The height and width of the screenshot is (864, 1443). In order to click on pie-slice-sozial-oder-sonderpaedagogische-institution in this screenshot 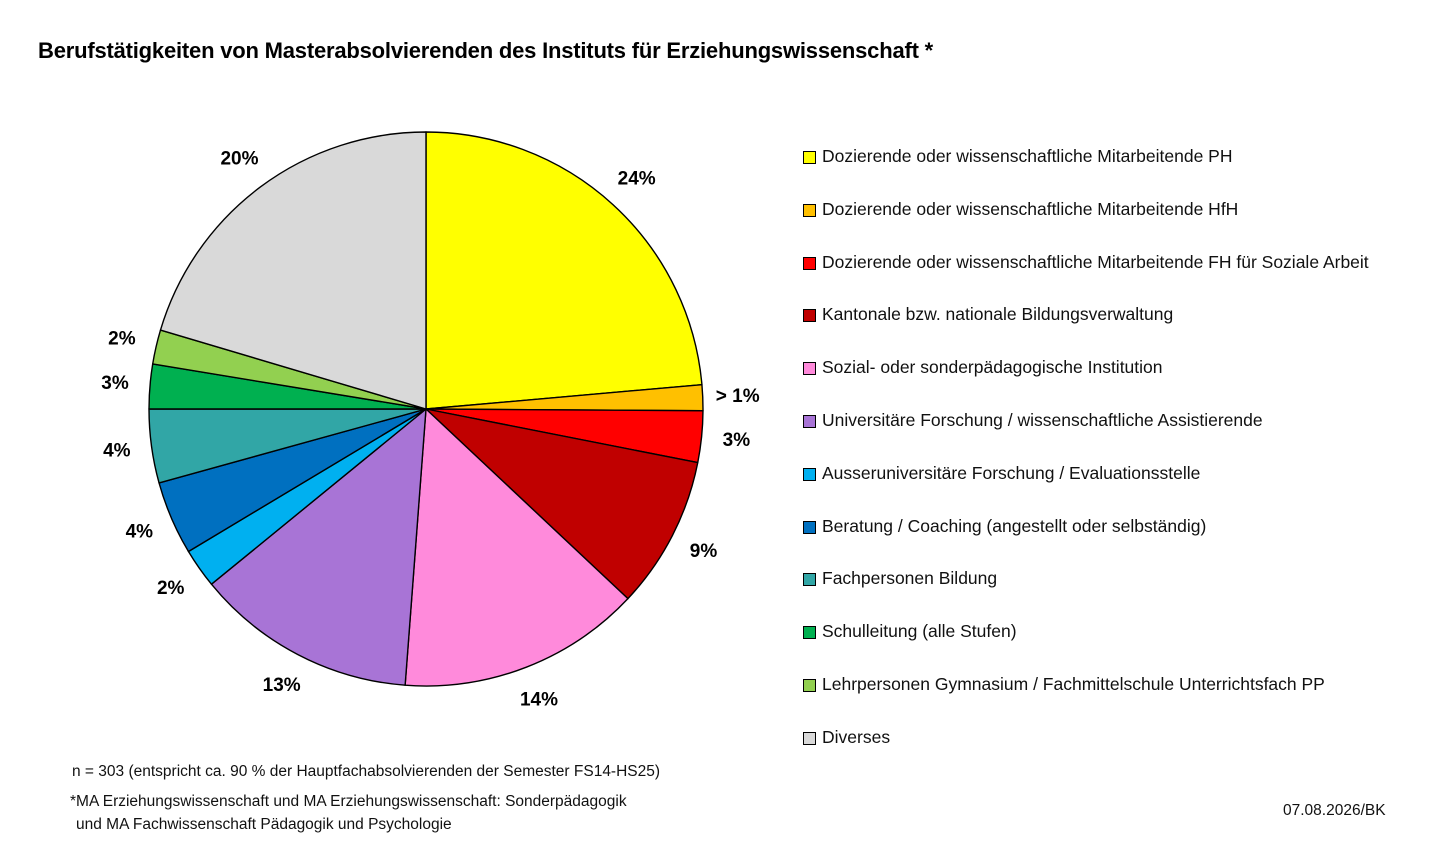, I will do `click(516, 547)`.